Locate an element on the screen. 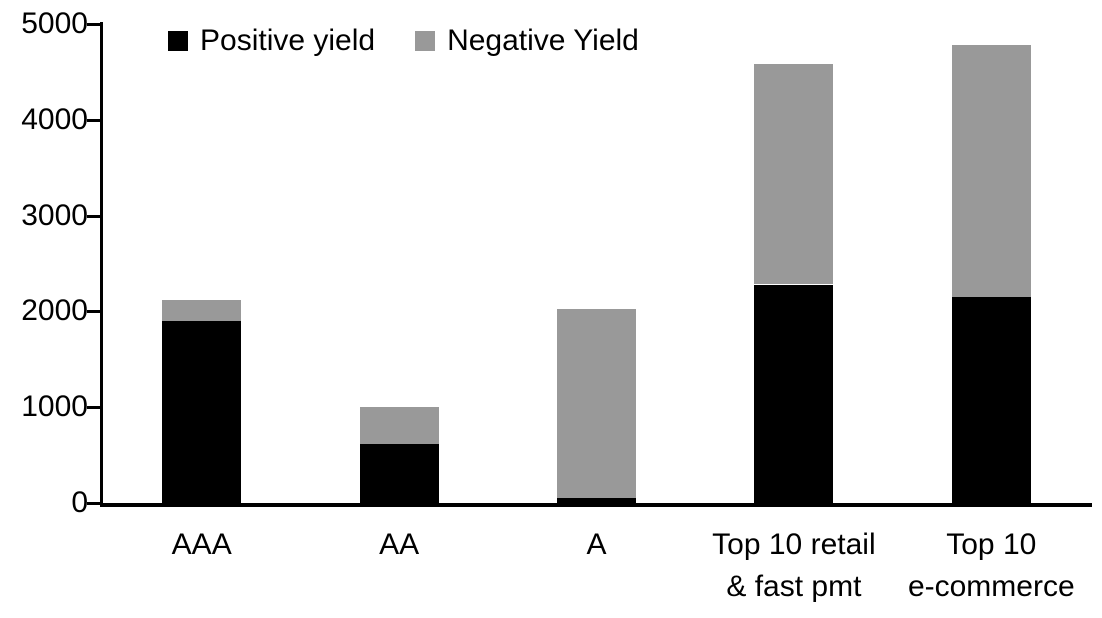 The image size is (1102, 618). legend-marker-positive-icon is located at coordinates (178, 41).